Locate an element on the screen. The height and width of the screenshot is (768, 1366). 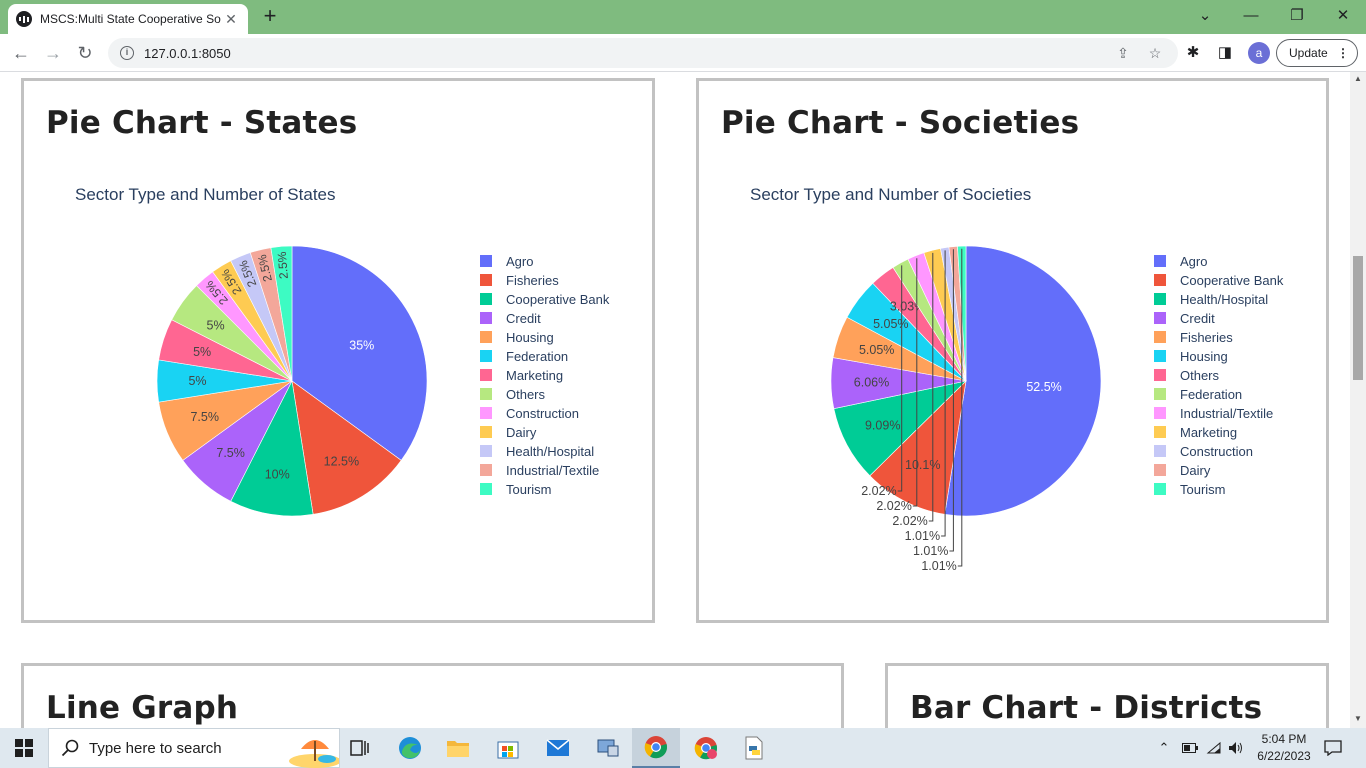
forward-arrow-icon: → is located at coordinates (53, 53).